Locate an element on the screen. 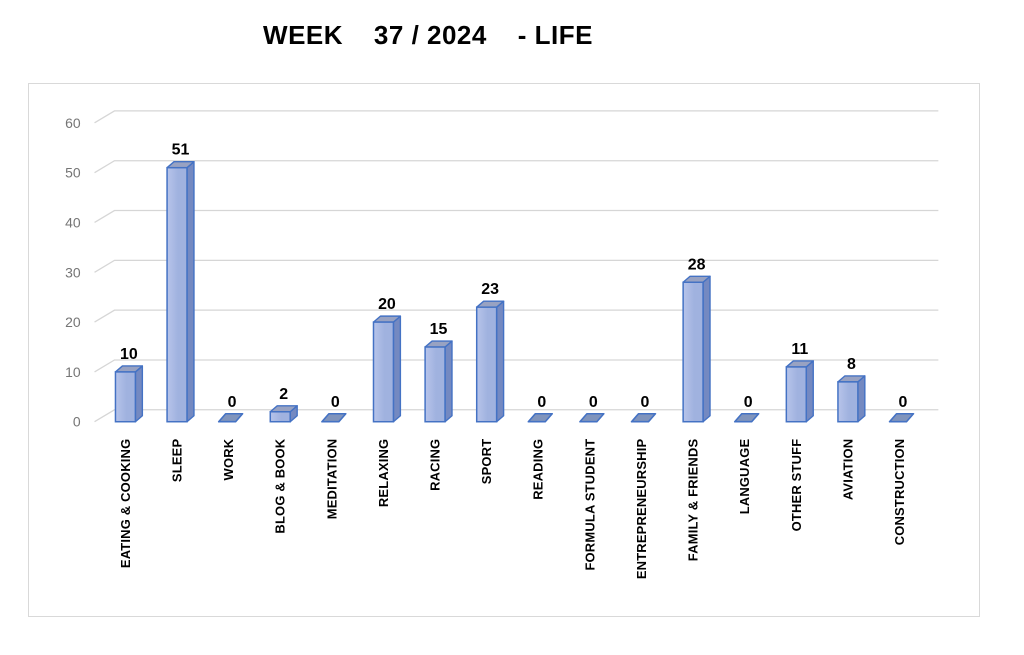 This screenshot has width=1024, height=655. category-label: FORMULA STUDENT is located at coordinates (589, 505).